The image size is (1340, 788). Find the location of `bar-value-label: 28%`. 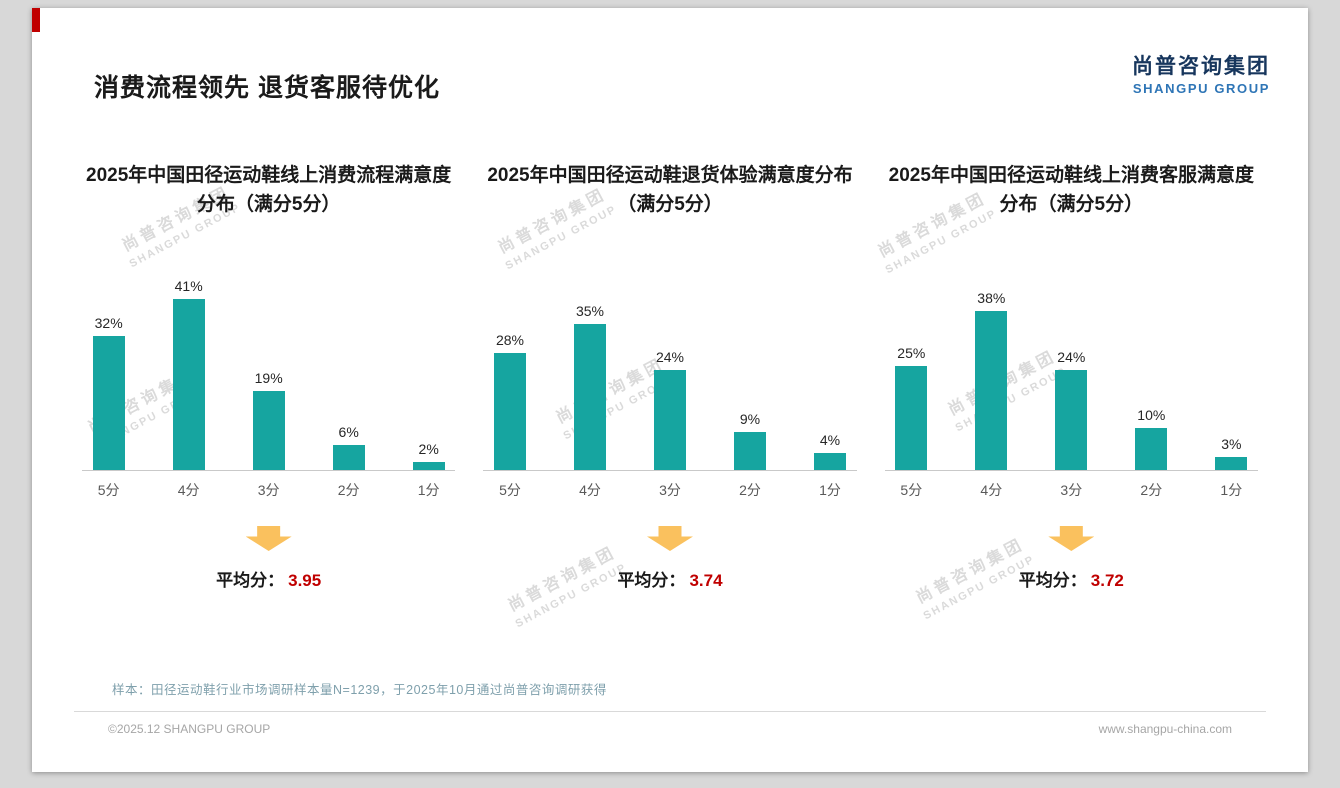

bar-value-label: 28% is located at coordinates (509, 340).